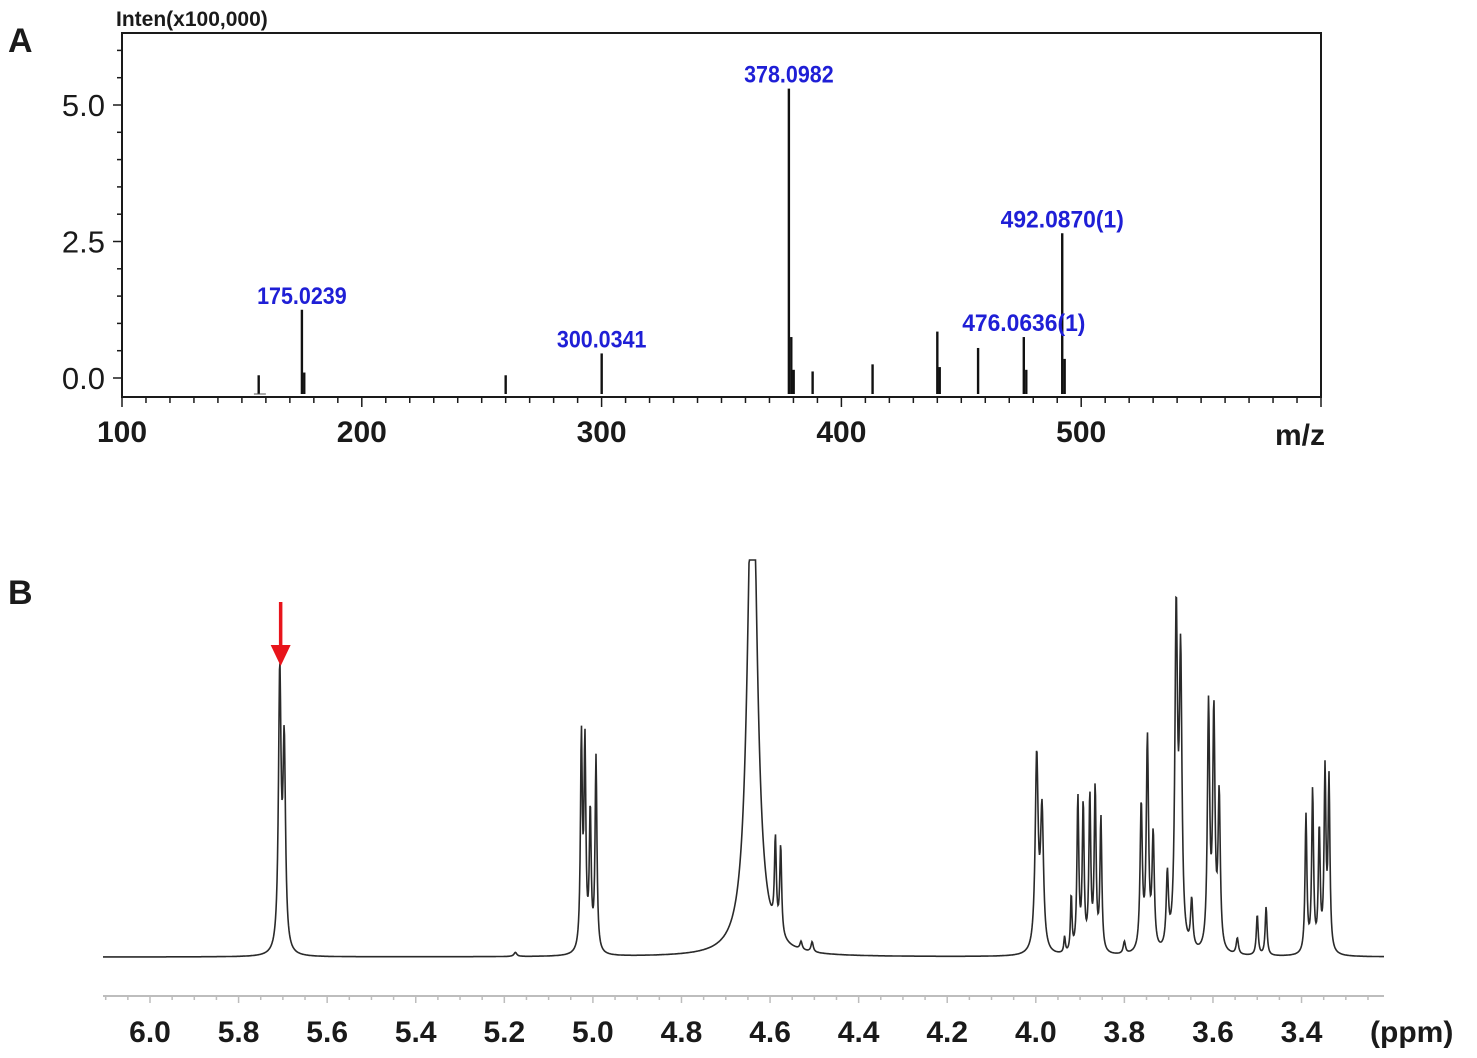  I want to click on nmr-x-tick-label: 5.6, so click(327, 1032).